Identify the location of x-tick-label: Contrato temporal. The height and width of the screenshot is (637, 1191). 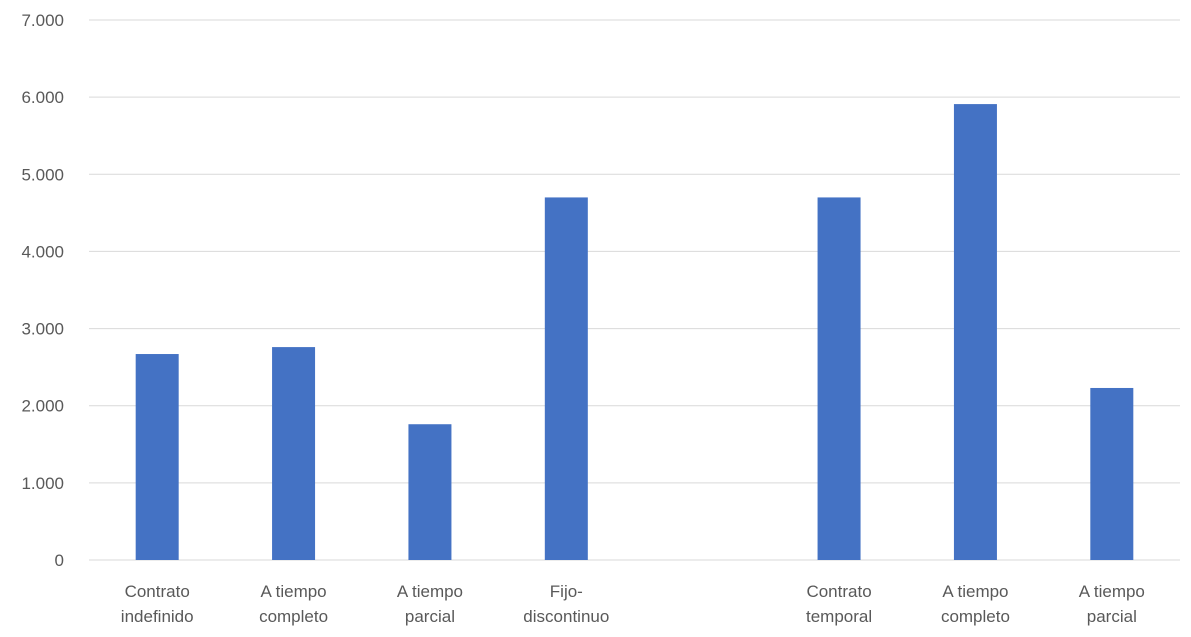
(839, 604).